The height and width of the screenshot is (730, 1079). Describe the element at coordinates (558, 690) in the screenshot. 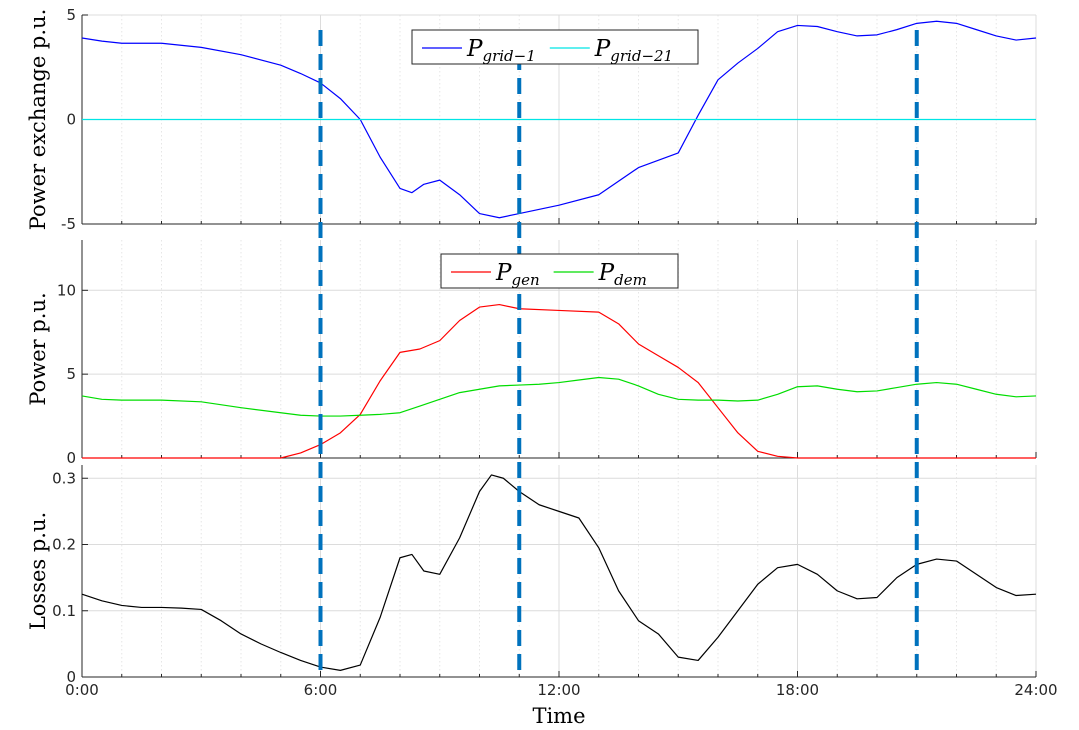

I see `x-tick-label: 12:00` at that location.